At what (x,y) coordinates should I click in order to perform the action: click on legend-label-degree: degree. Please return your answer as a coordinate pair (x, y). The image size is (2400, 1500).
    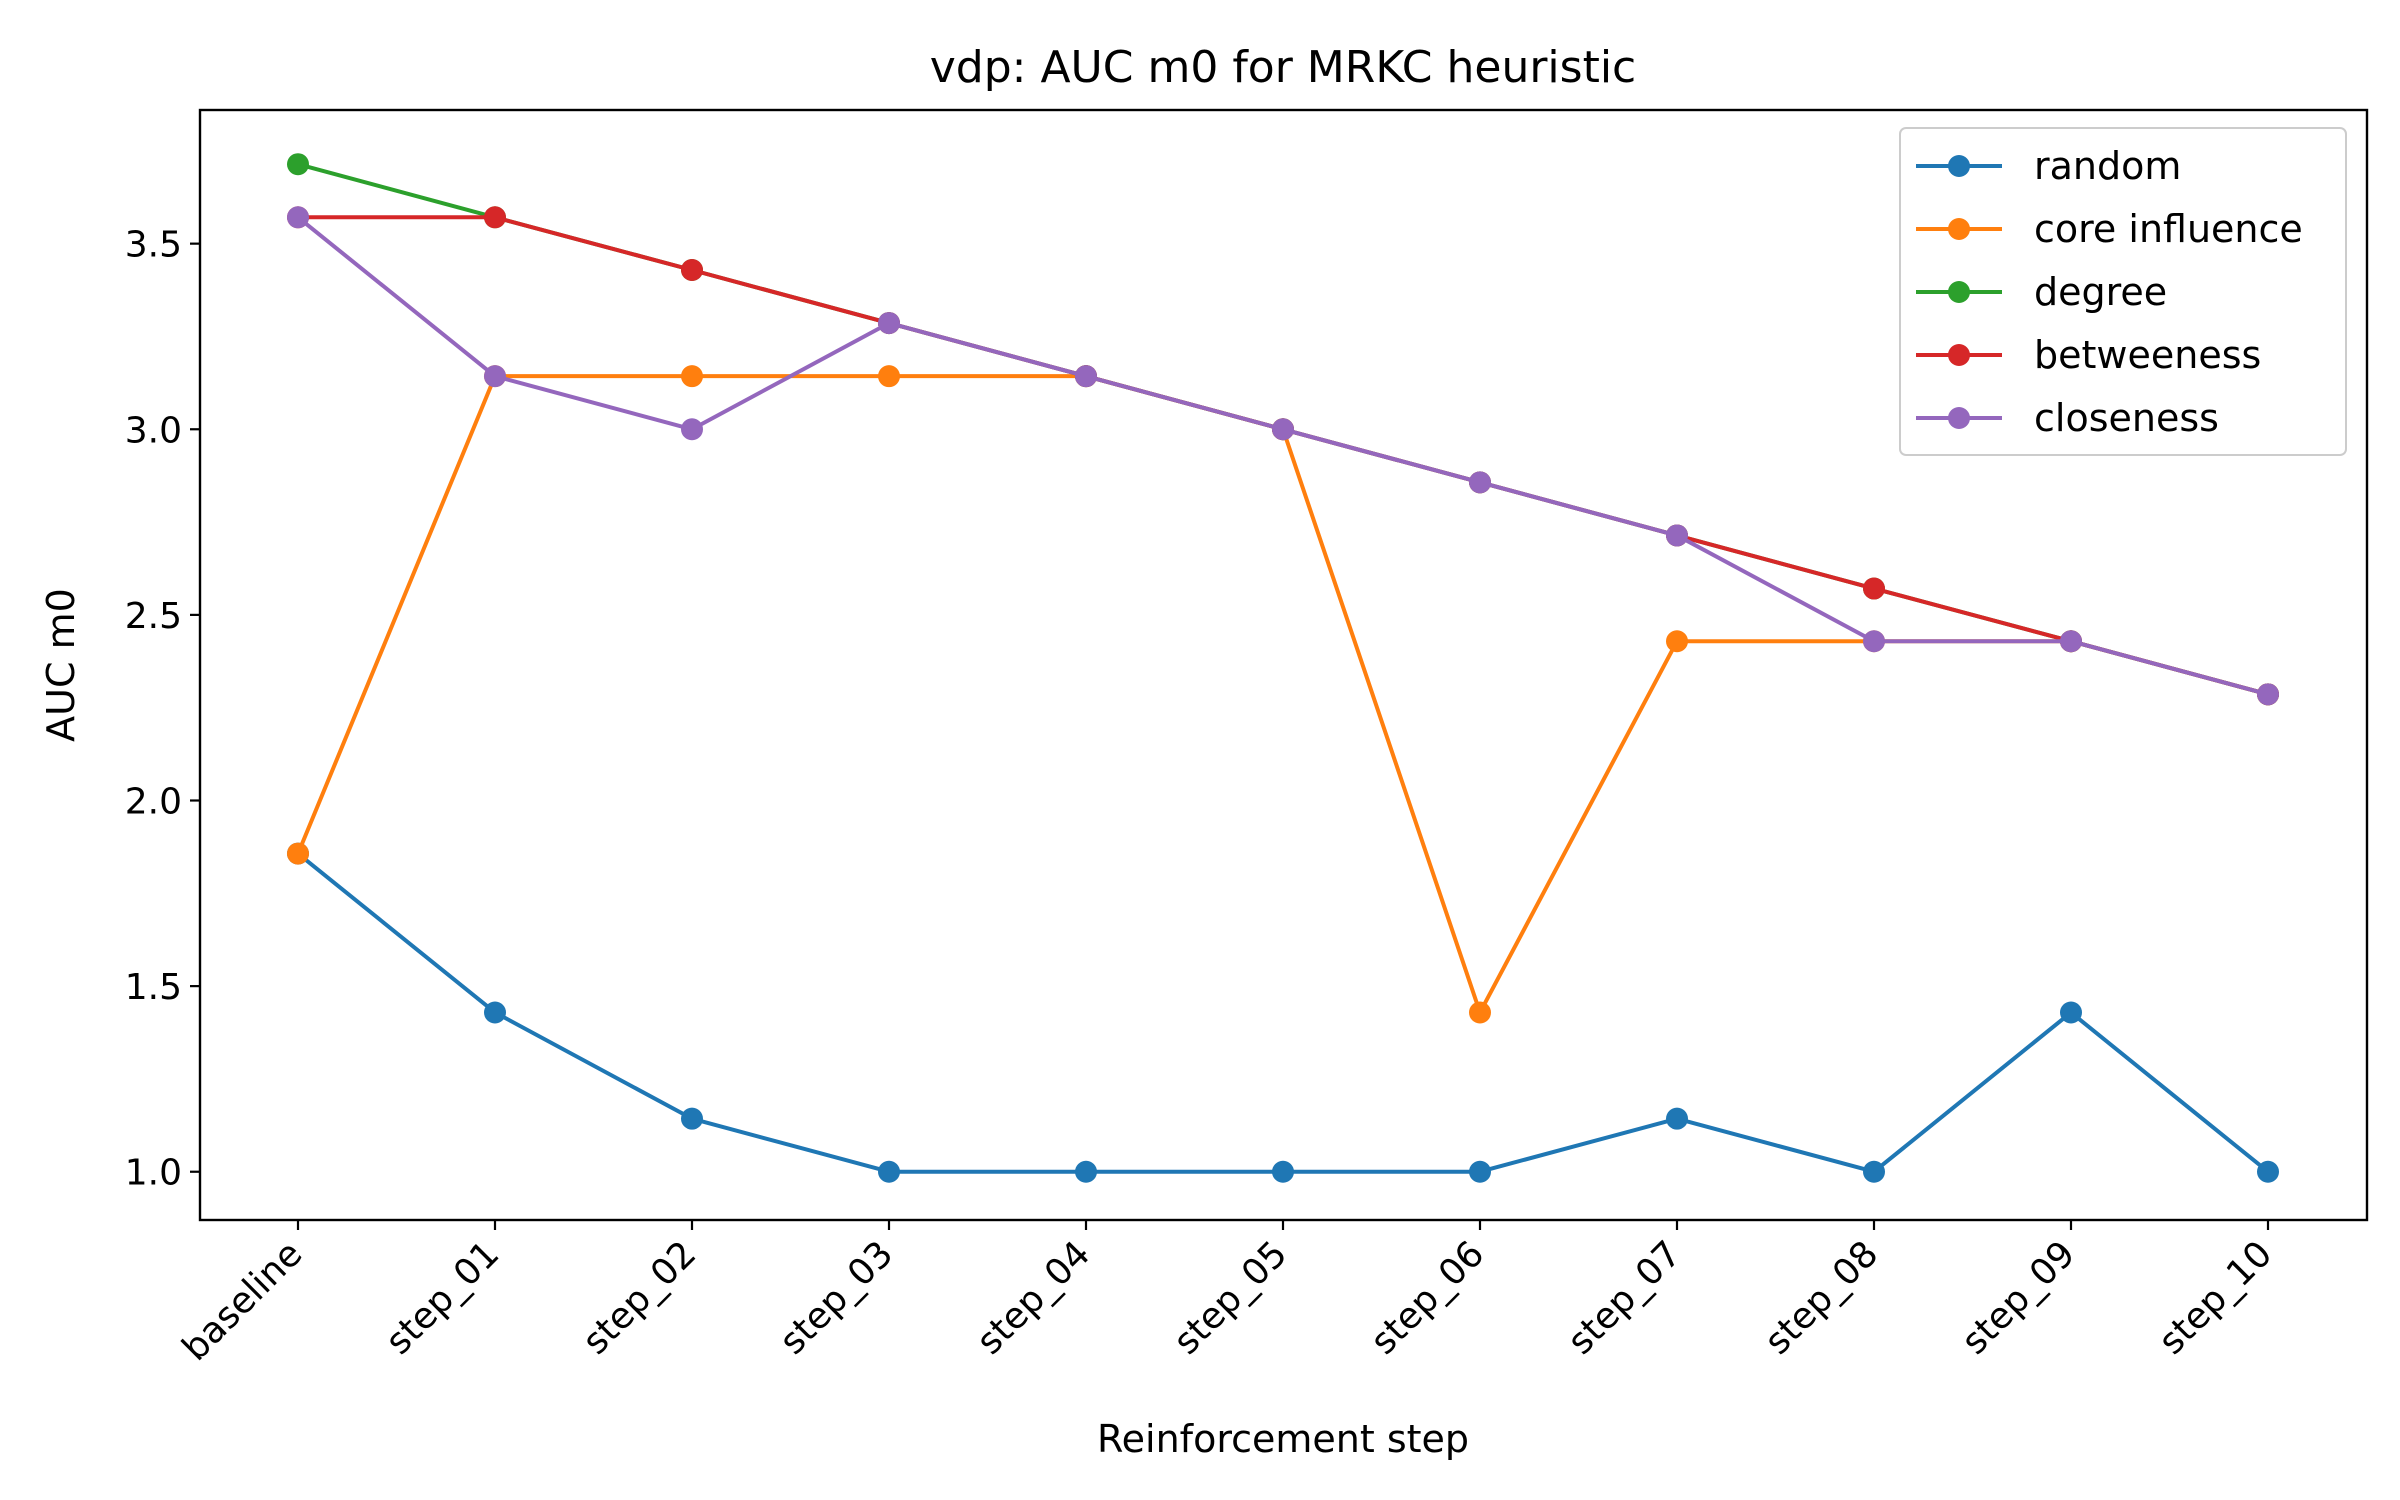
    Looking at the image, I should click on (2100, 292).